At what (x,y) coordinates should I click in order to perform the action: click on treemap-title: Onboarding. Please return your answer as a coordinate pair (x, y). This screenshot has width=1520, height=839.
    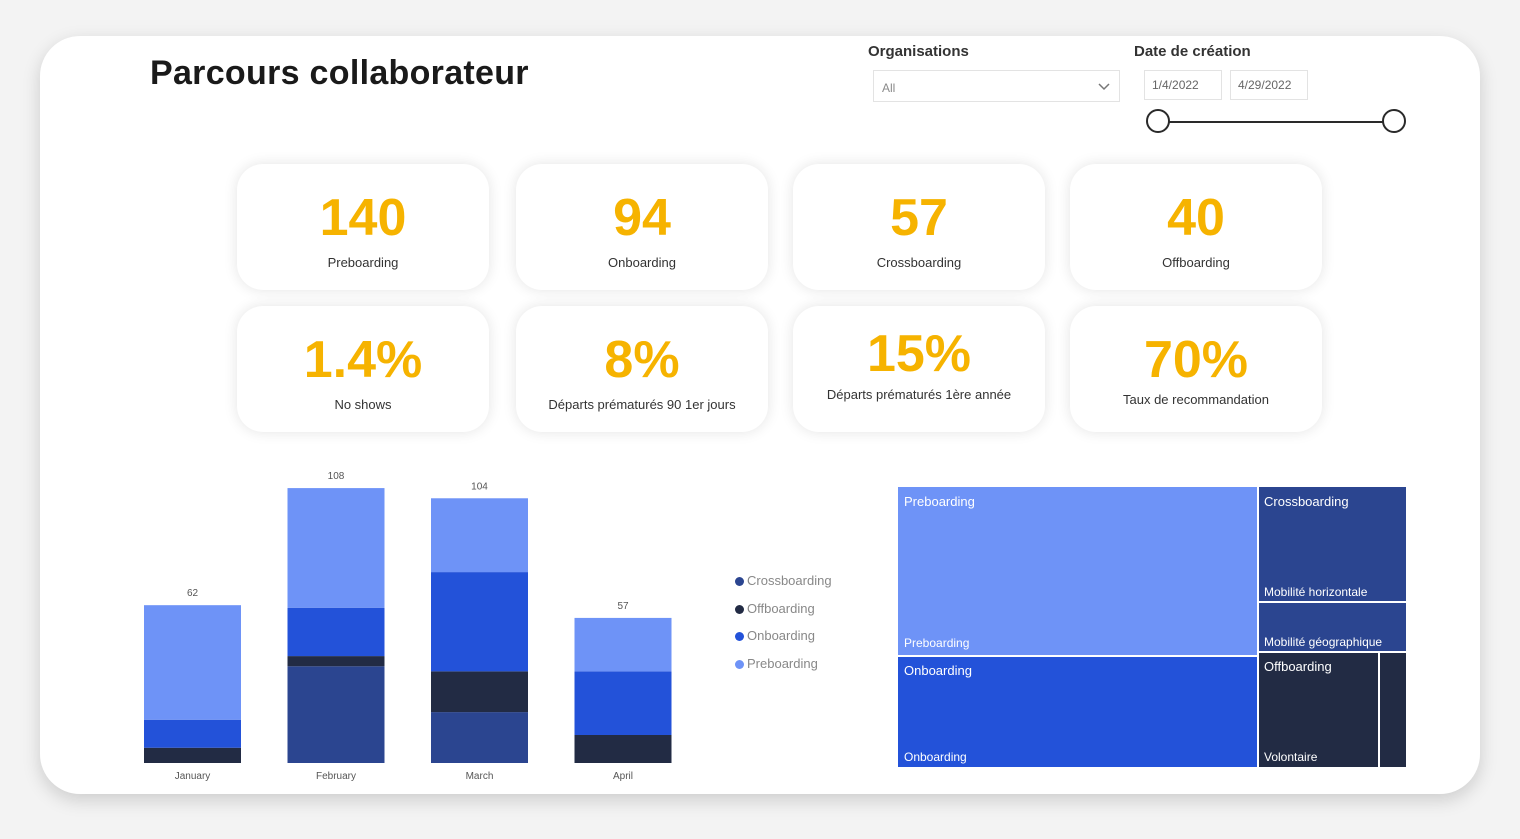
    Looking at the image, I should click on (938, 670).